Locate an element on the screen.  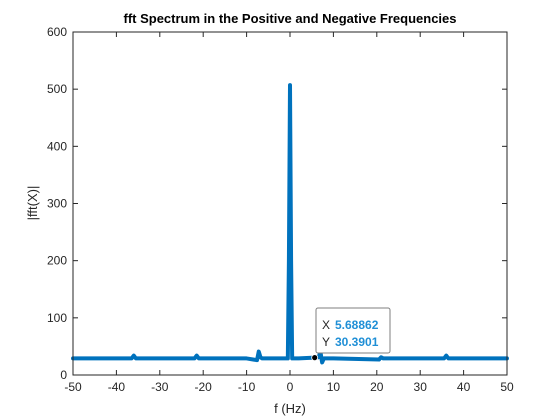
x-tick-label: -30 is located at coordinates (160, 387).